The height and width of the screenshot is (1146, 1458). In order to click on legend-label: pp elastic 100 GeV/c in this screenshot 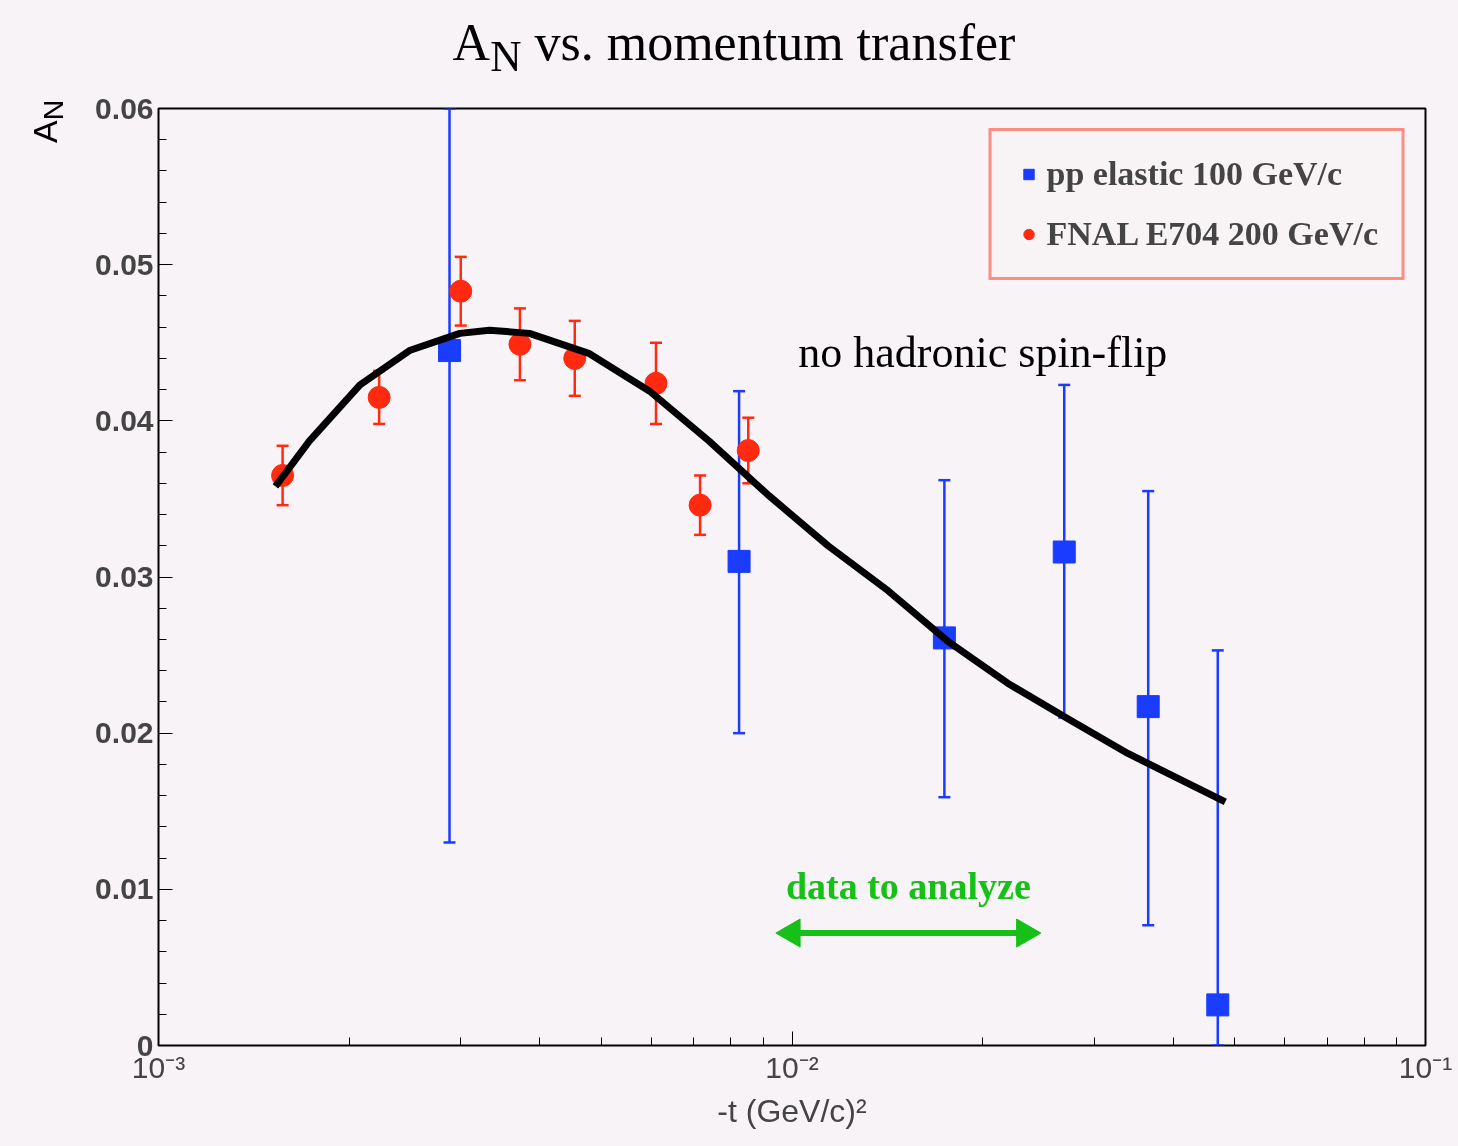, I will do `click(1194, 174)`.